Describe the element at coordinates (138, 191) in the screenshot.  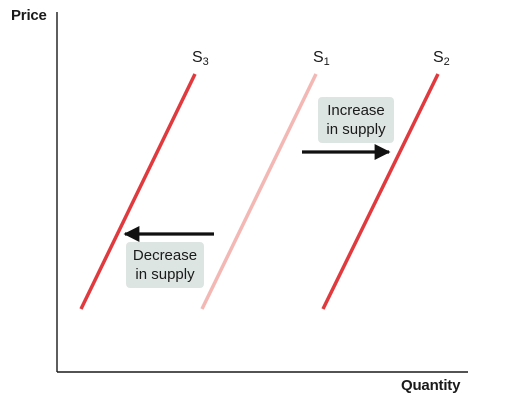
I see `supply-curve-s3` at that location.